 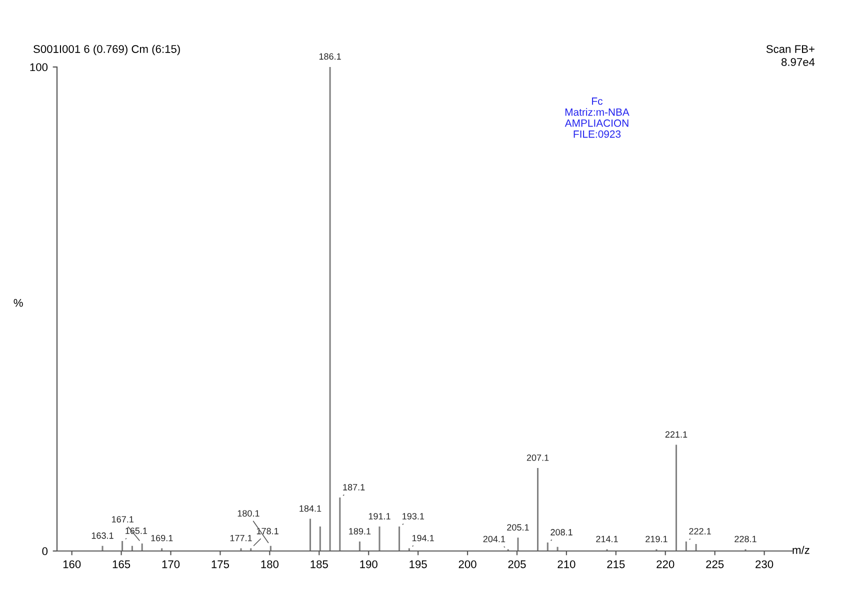 What do you see at coordinates (561, 532) in the screenshot?
I see `annotation: 208.1` at bounding box center [561, 532].